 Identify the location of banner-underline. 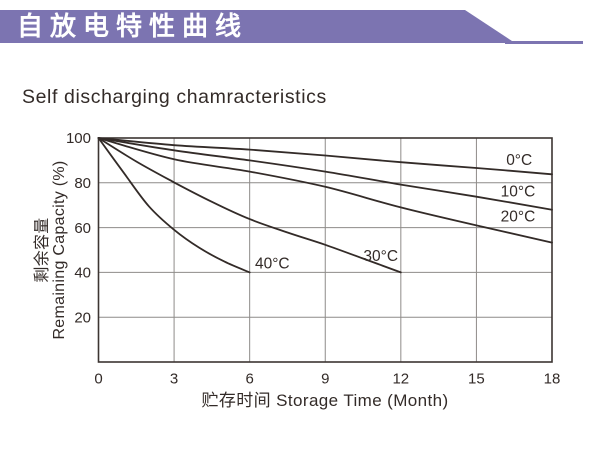
(544, 42).